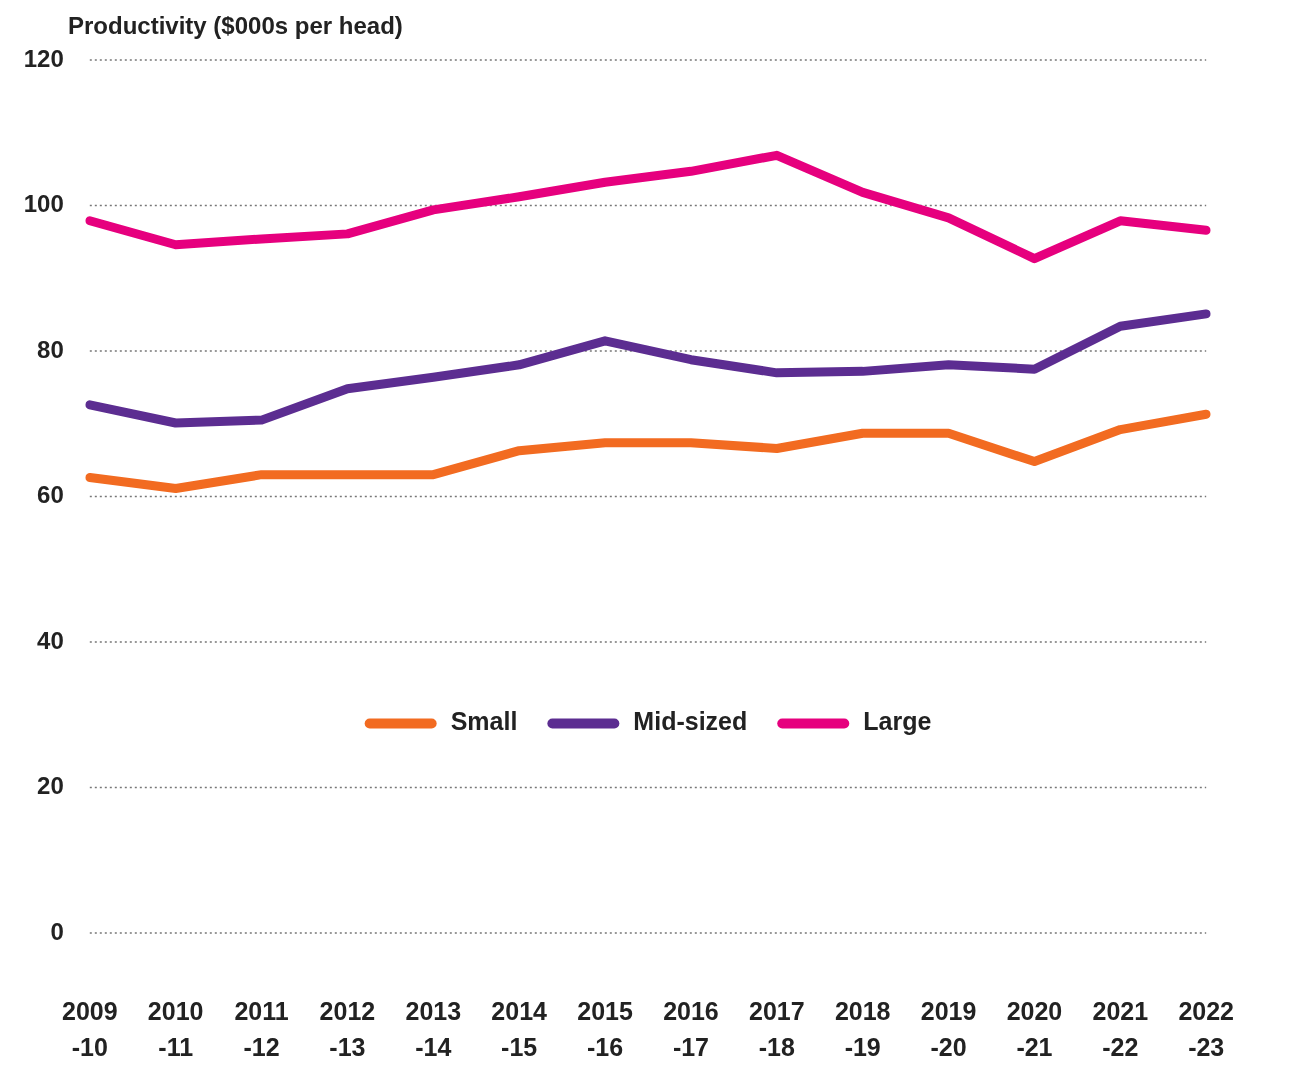 The height and width of the screenshot is (1072, 1296). Describe the element at coordinates (50, 786) in the screenshot. I see `y-tick-label: 20` at that location.